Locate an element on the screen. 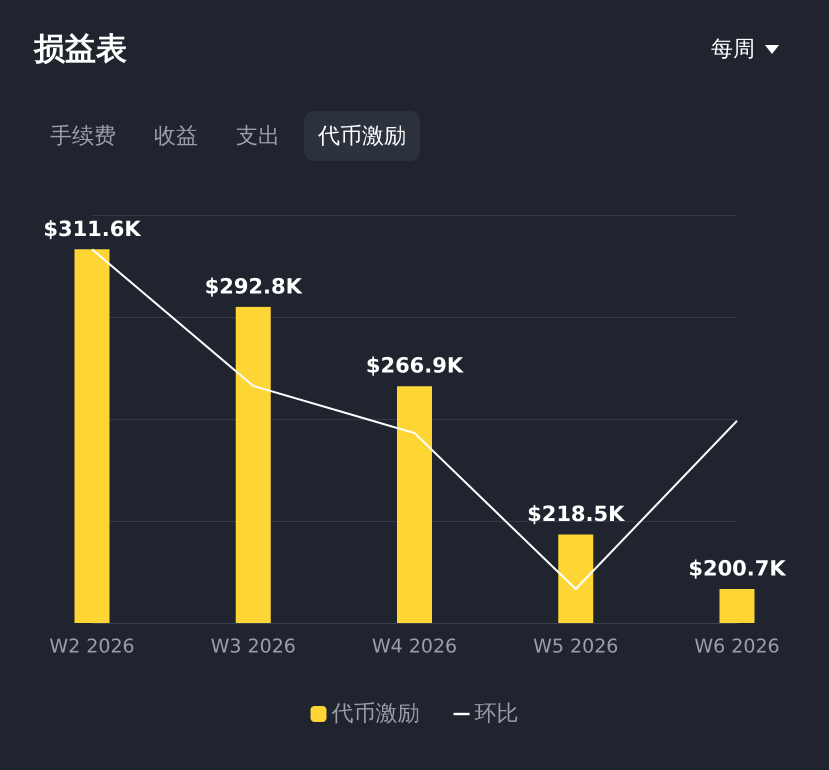 Image resolution: width=829 pixels, height=770 pixels. legend-label: 代币激励 is located at coordinates (375, 714).